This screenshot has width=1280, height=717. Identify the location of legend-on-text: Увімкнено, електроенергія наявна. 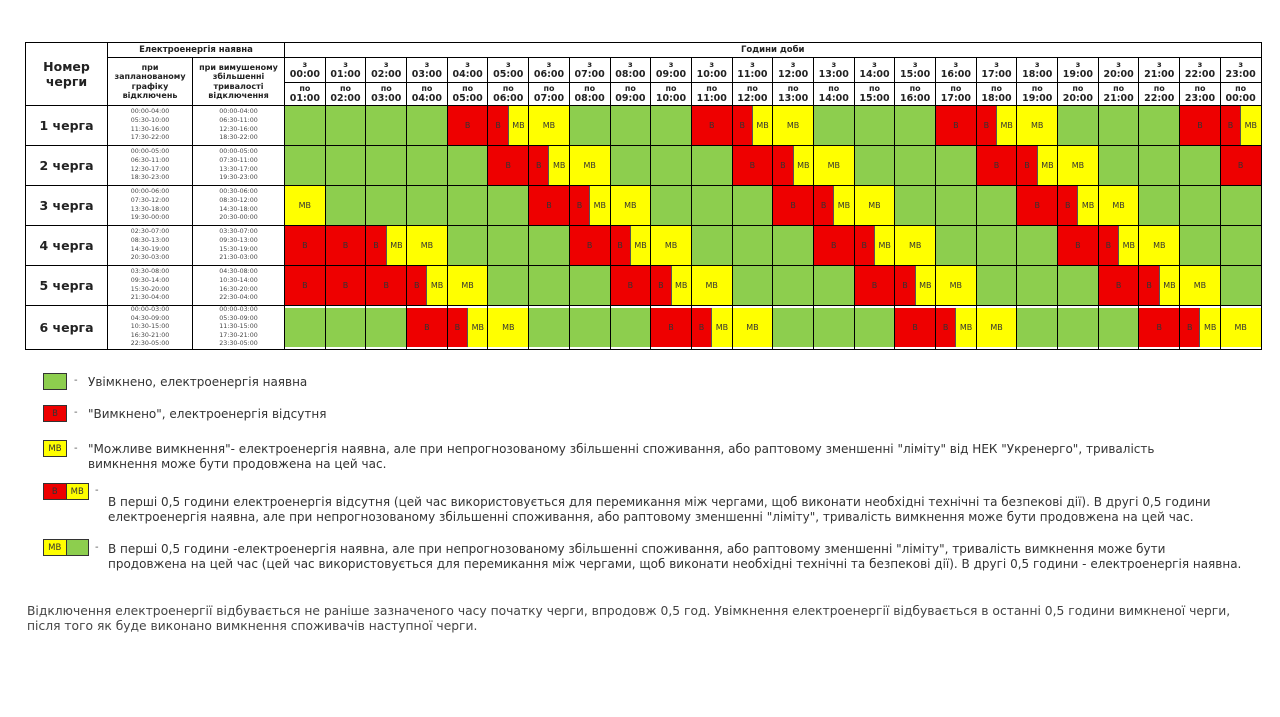
(198, 382).